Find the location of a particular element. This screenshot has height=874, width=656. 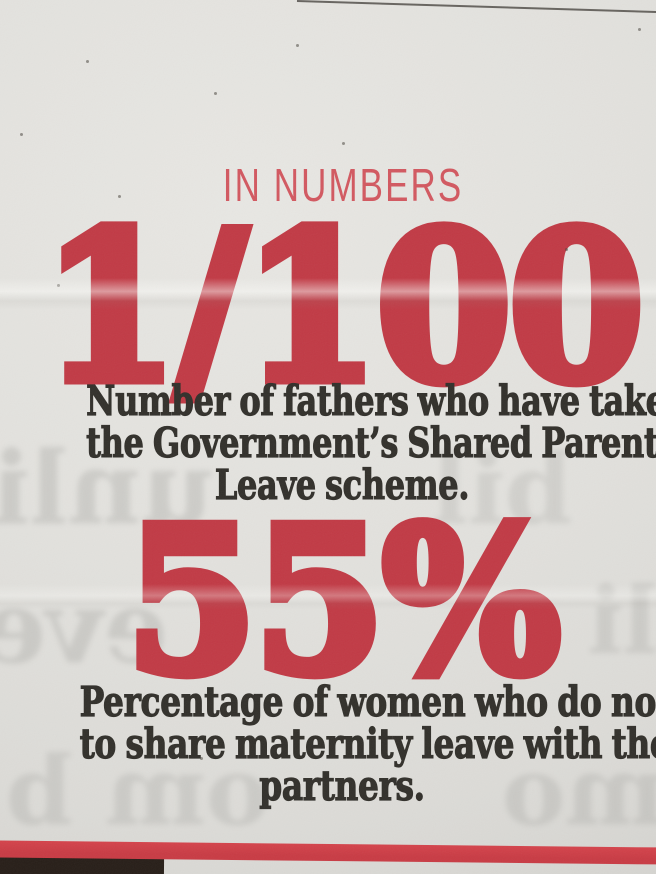

caption-line: Percentage of women who do not want is located at coordinates (367, 702).